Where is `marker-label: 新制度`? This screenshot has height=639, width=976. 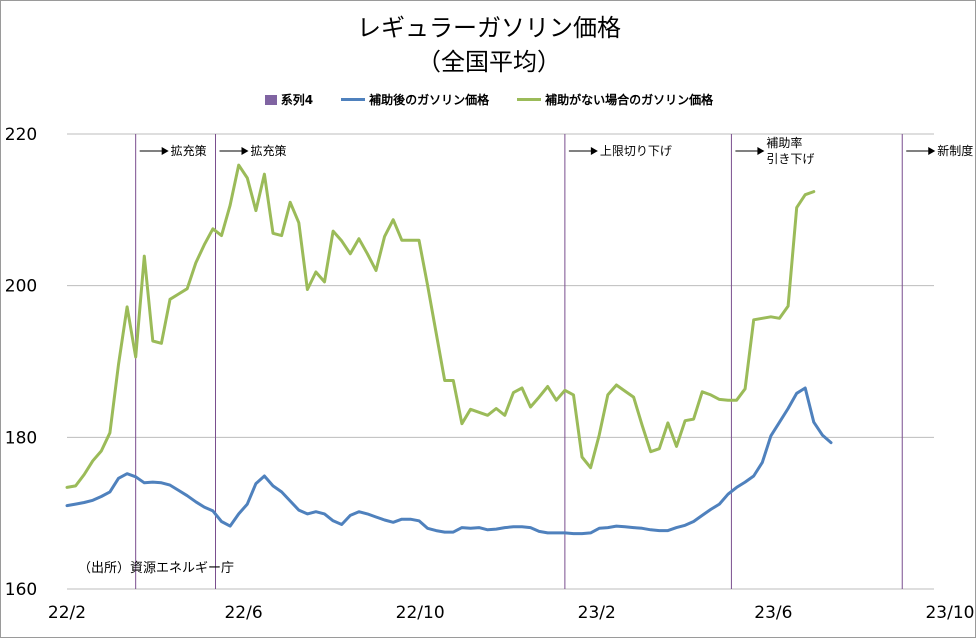
marker-label: 新制度 is located at coordinates (955, 150).